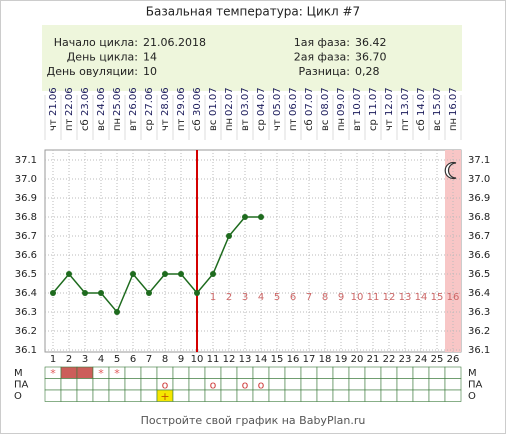 This screenshot has width=506, height=438. I want to click on date-label: 10.07, so click(357, 101).